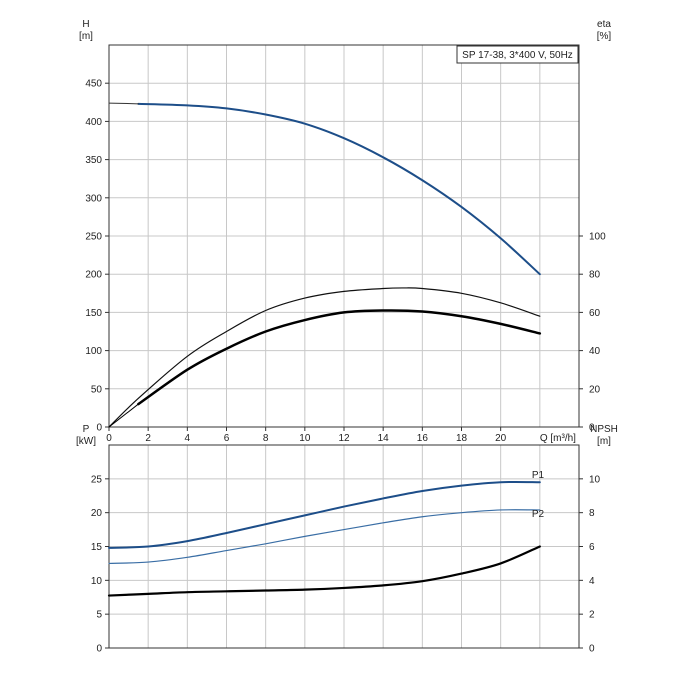  I want to click on y2-axis-unit: [m], so click(604, 441).